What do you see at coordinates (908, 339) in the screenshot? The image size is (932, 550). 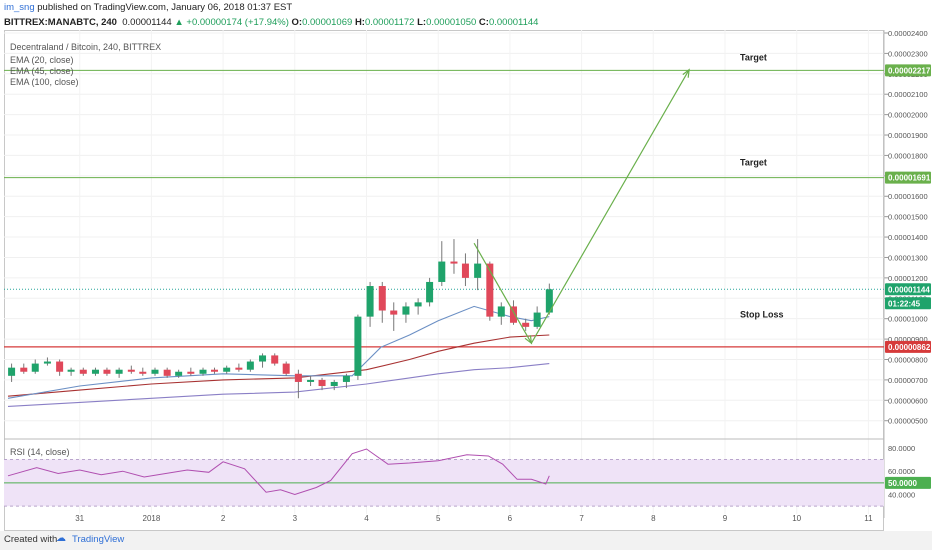 I see `y-tick-label: 0.00000900` at bounding box center [908, 339].